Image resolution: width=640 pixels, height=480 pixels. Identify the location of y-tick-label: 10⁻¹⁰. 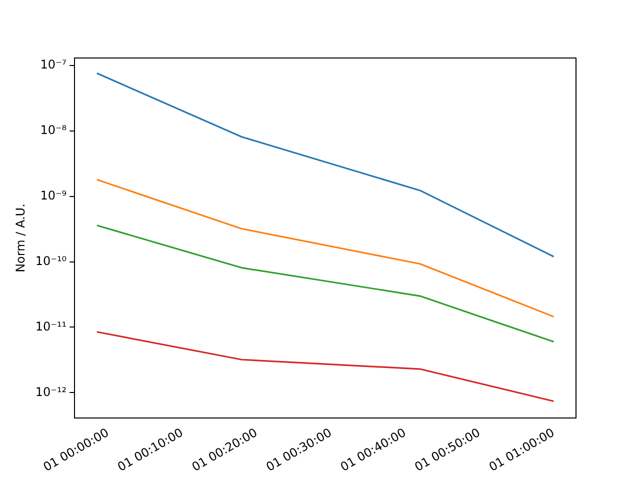
(51, 261).